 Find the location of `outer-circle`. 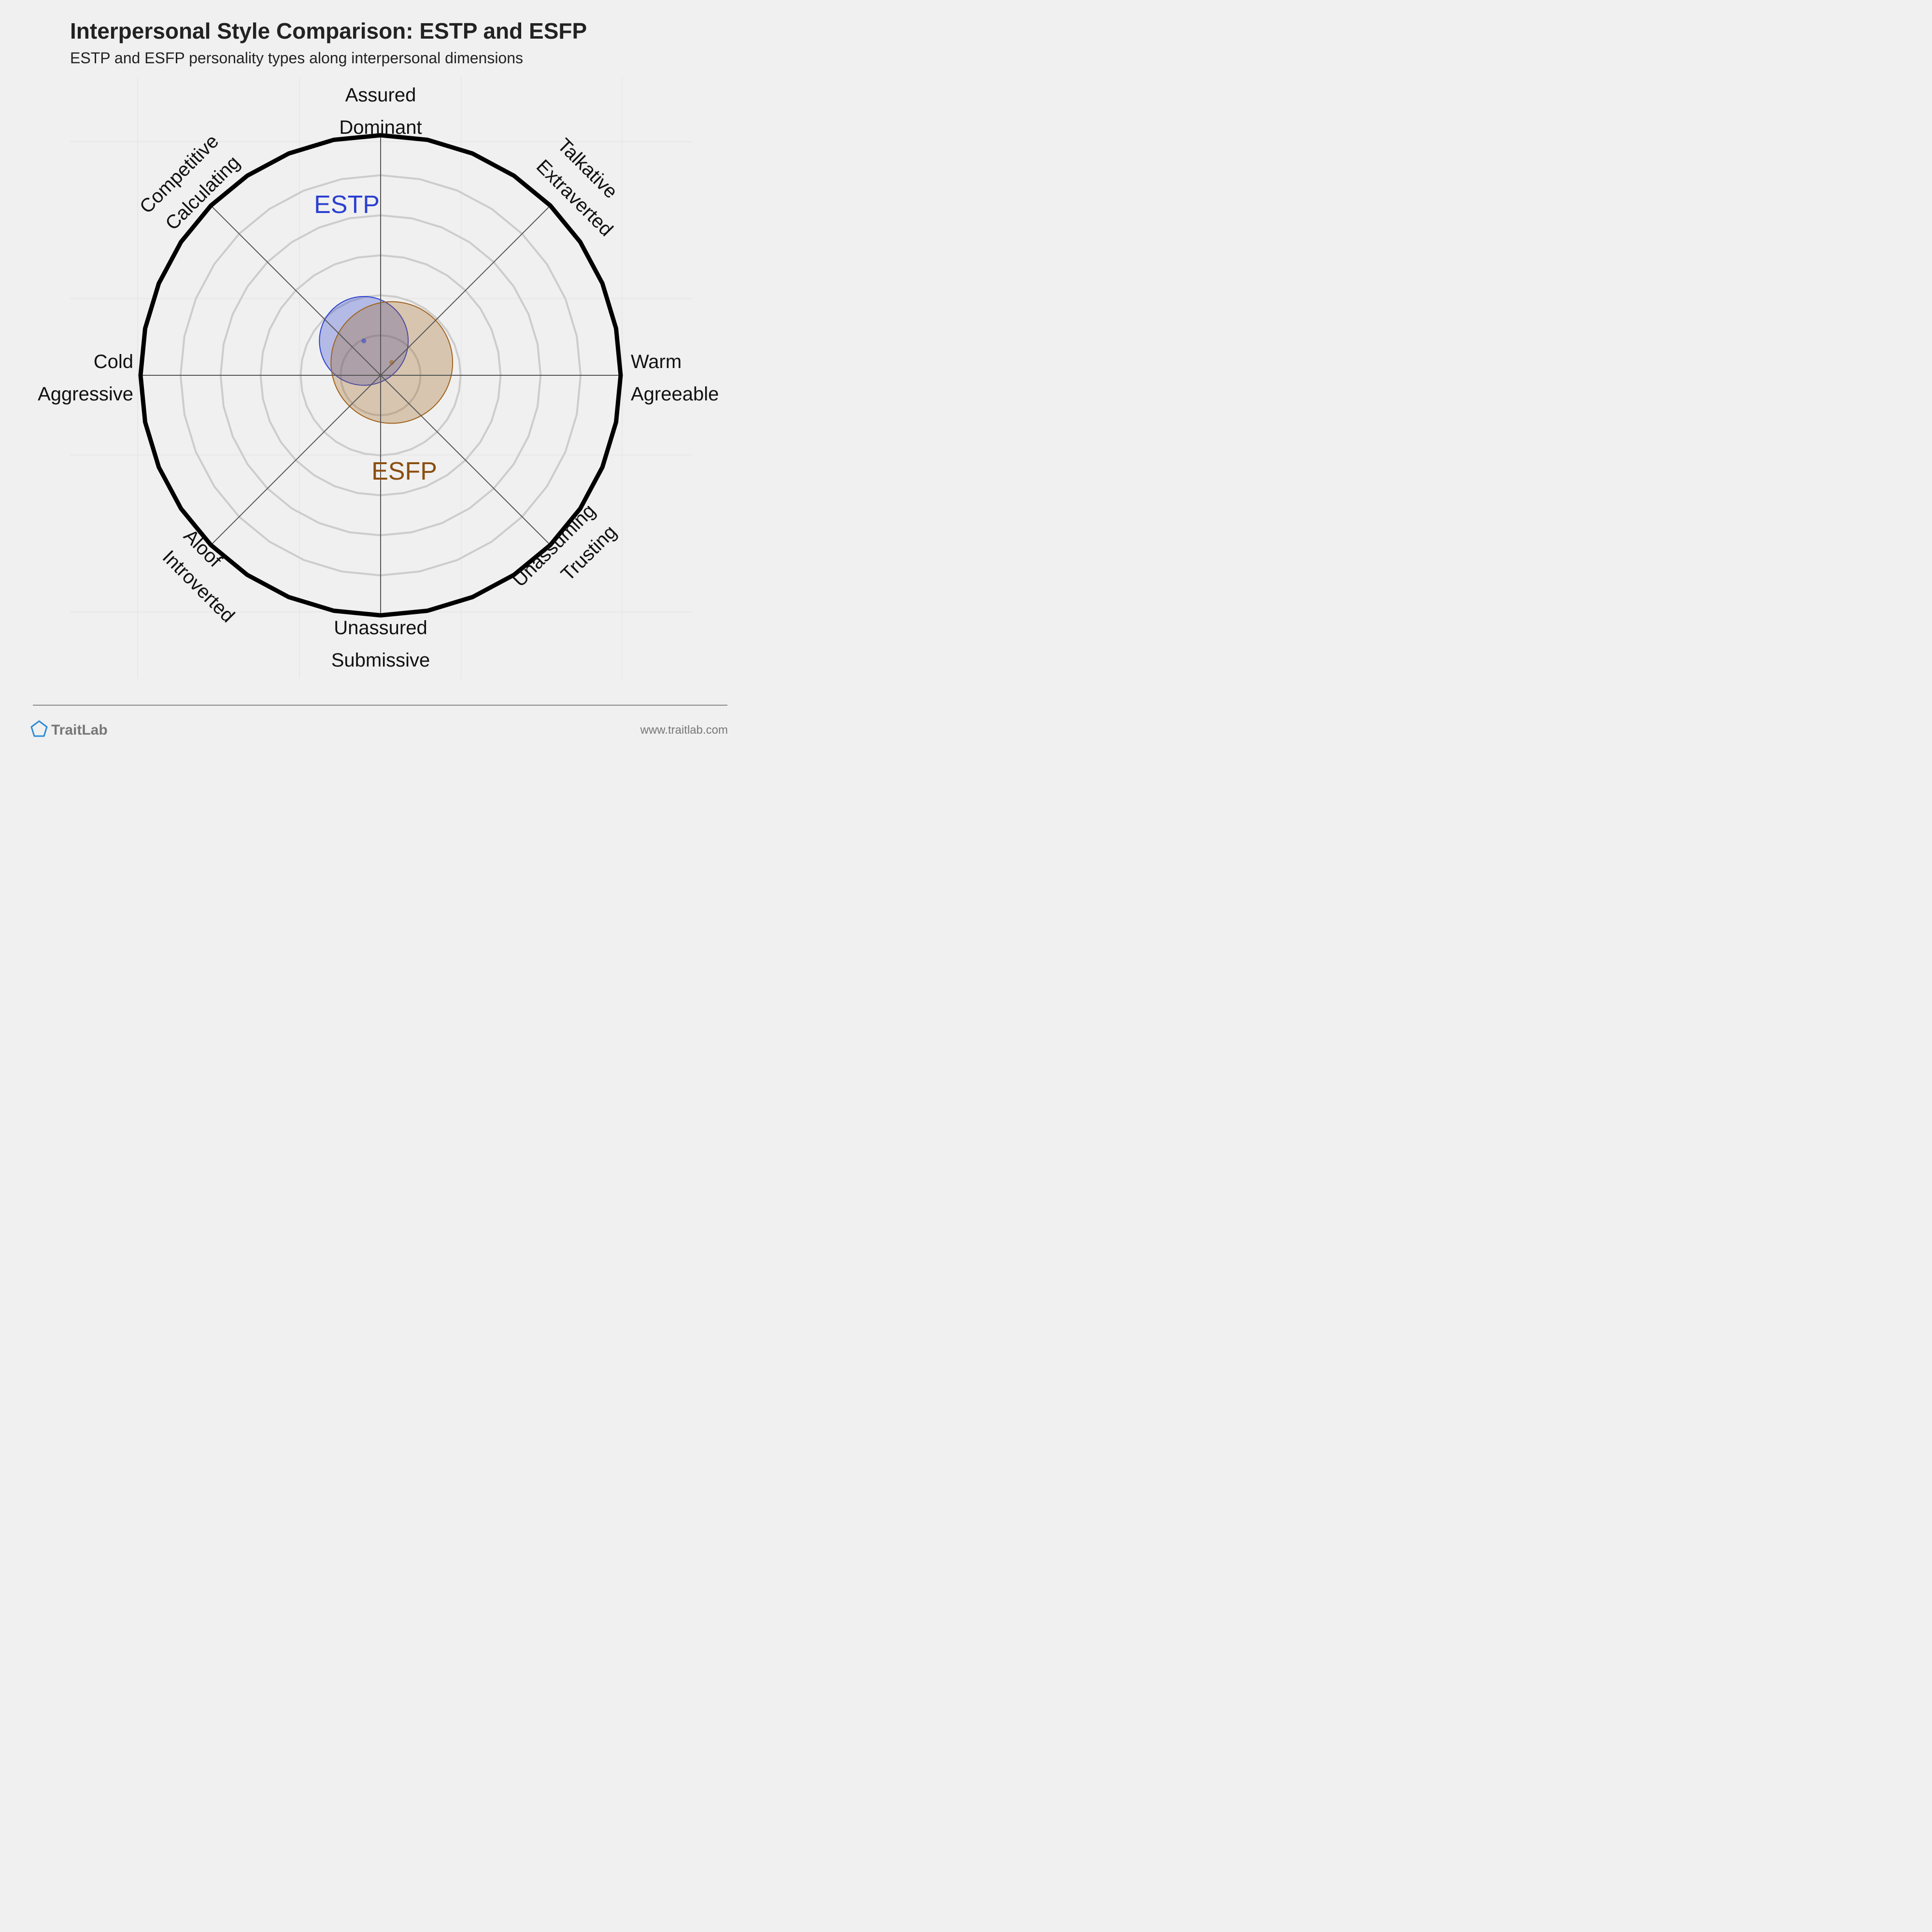

outer-circle is located at coordinates (380, 375).